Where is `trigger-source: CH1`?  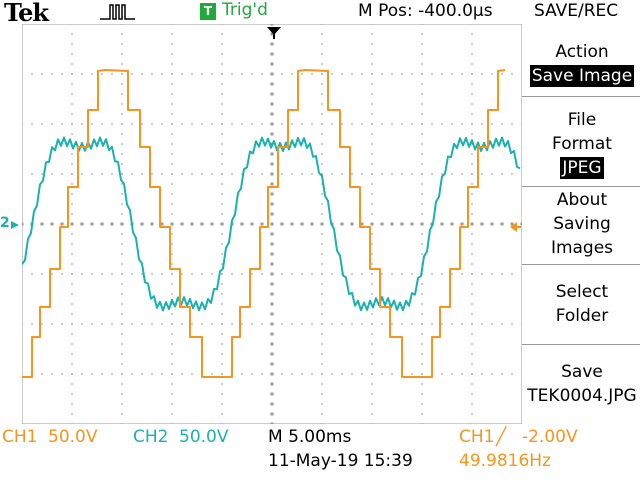
trigger-source: CH1 is located at coordinates (477, 437).